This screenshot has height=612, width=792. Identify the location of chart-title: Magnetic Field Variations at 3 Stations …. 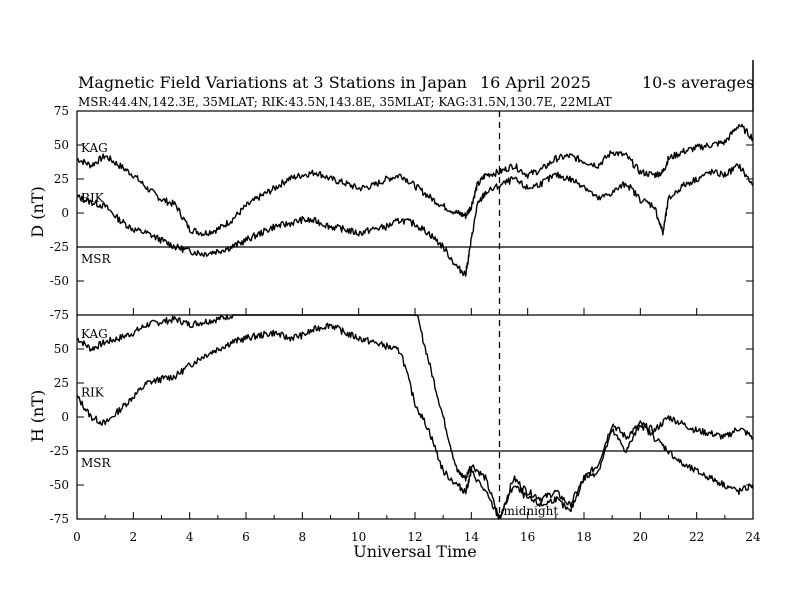
(272, 82).